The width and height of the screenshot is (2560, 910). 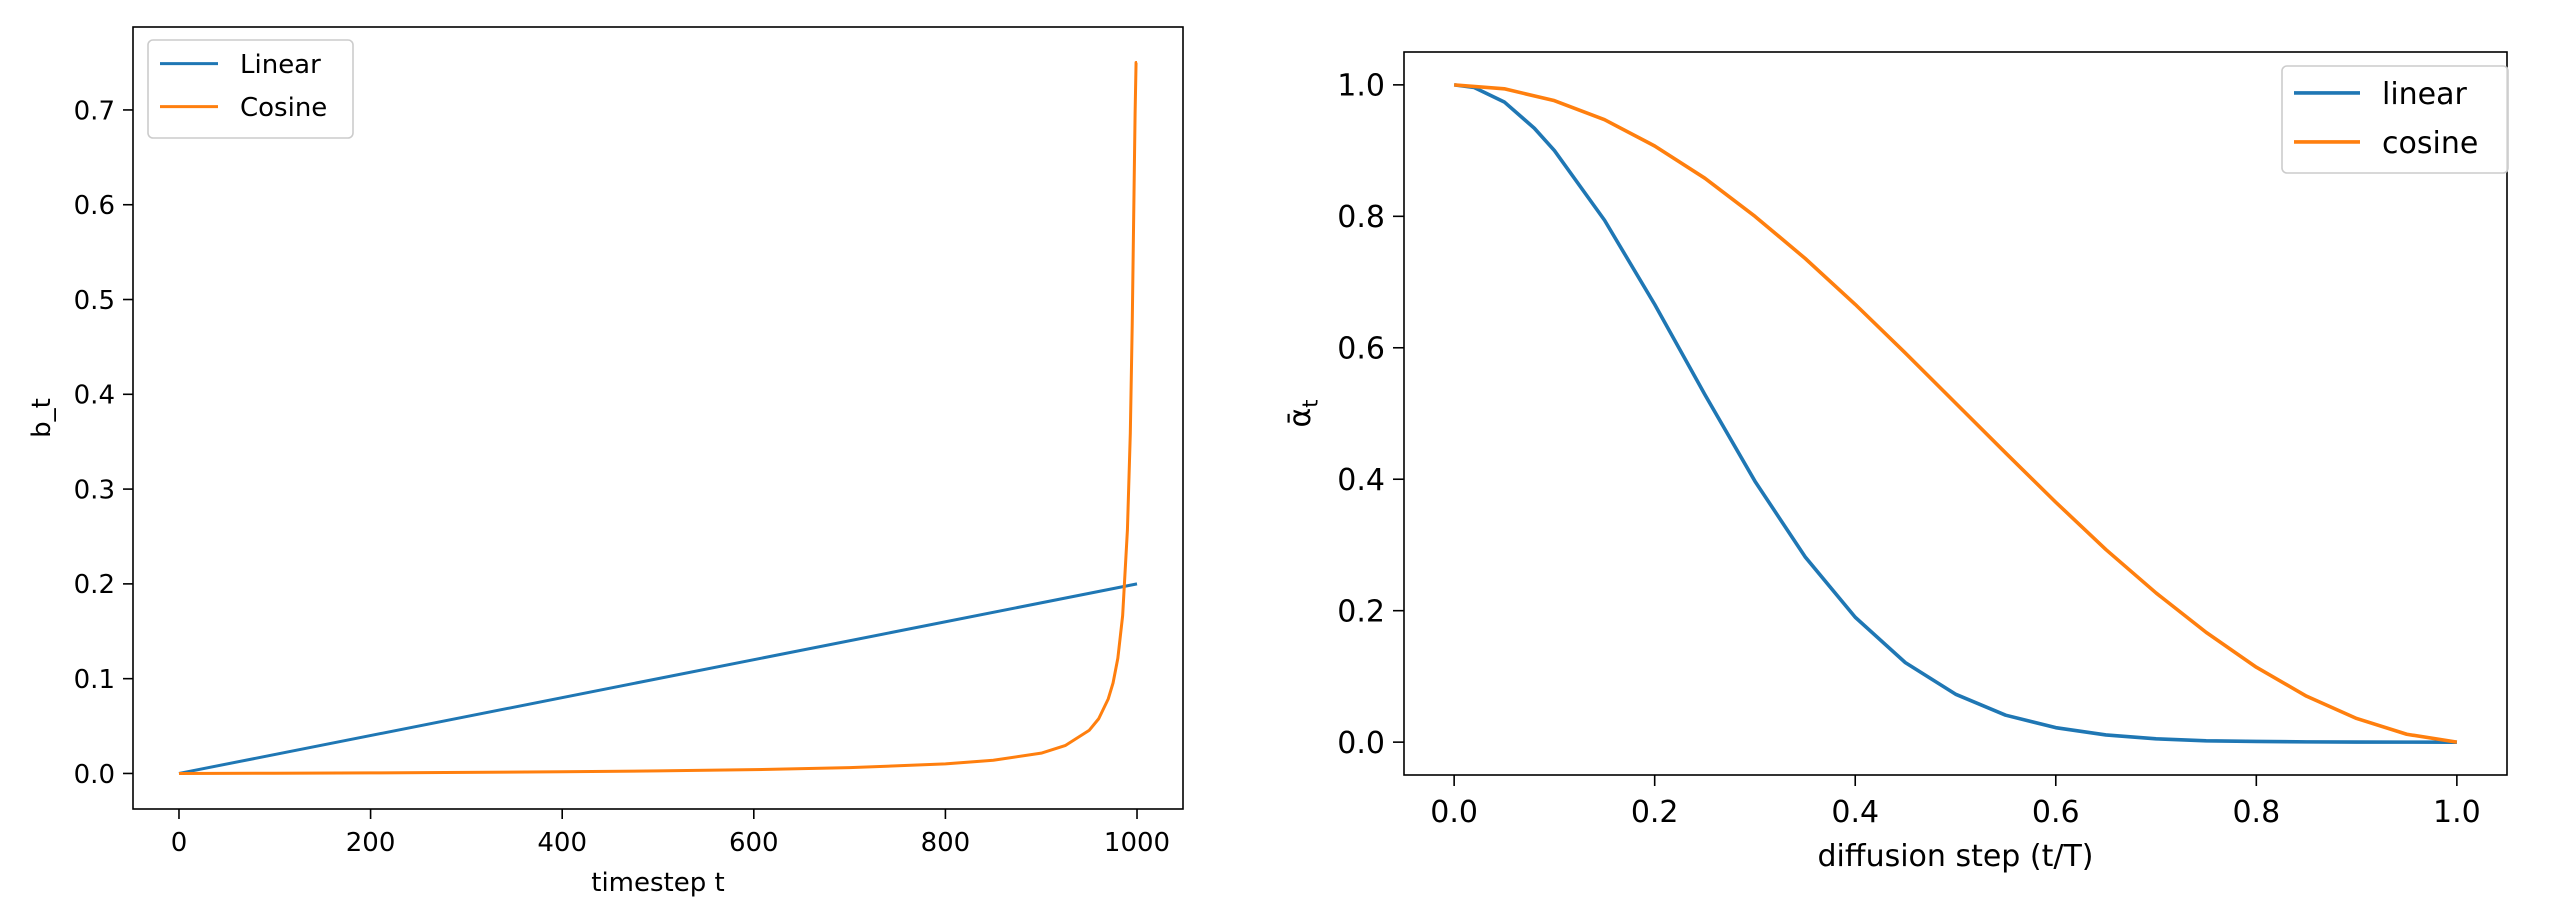 What do you see at coordinates (2457, 812) in the screenshot?
I see `x-tick-label: 1.0` at bounding box center [2457, 812].